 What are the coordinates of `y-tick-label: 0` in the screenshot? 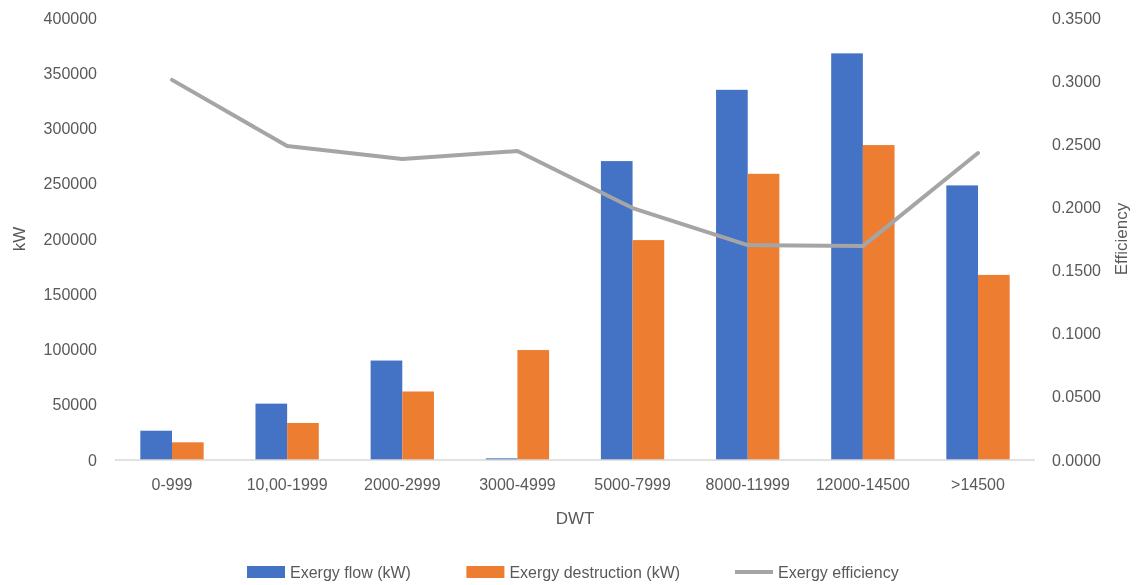 It's located at (93, 460).